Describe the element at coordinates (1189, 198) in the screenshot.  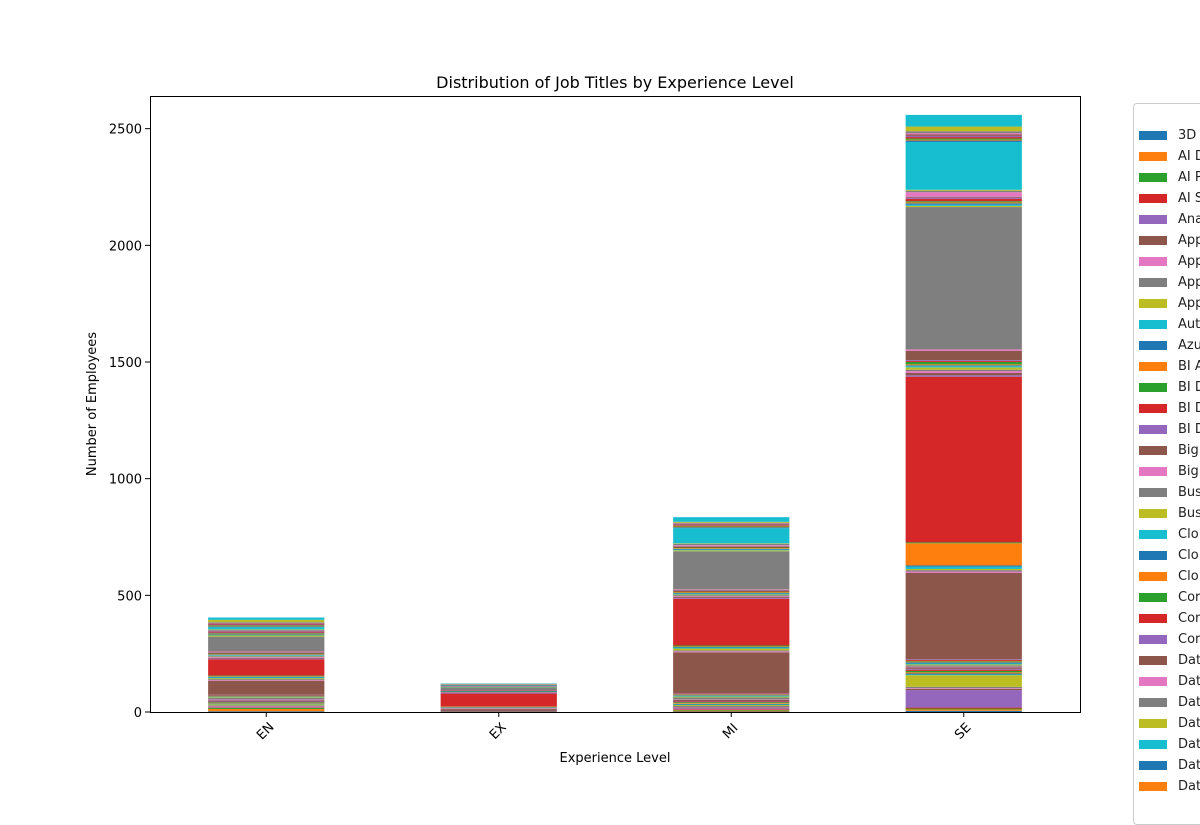
I see `legend-label: AI S` at that location.